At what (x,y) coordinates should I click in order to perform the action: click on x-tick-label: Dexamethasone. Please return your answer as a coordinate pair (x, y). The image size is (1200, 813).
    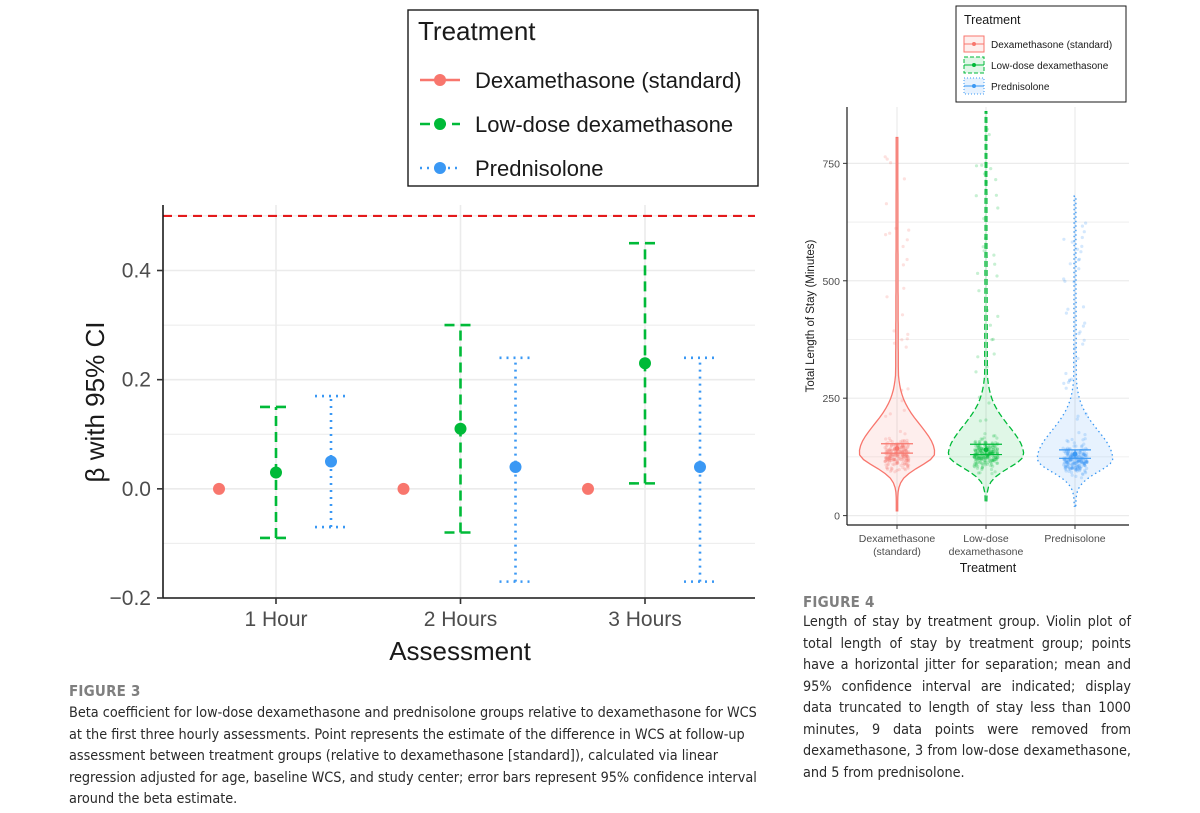
    Looking at the image, I should click on (897, 539).